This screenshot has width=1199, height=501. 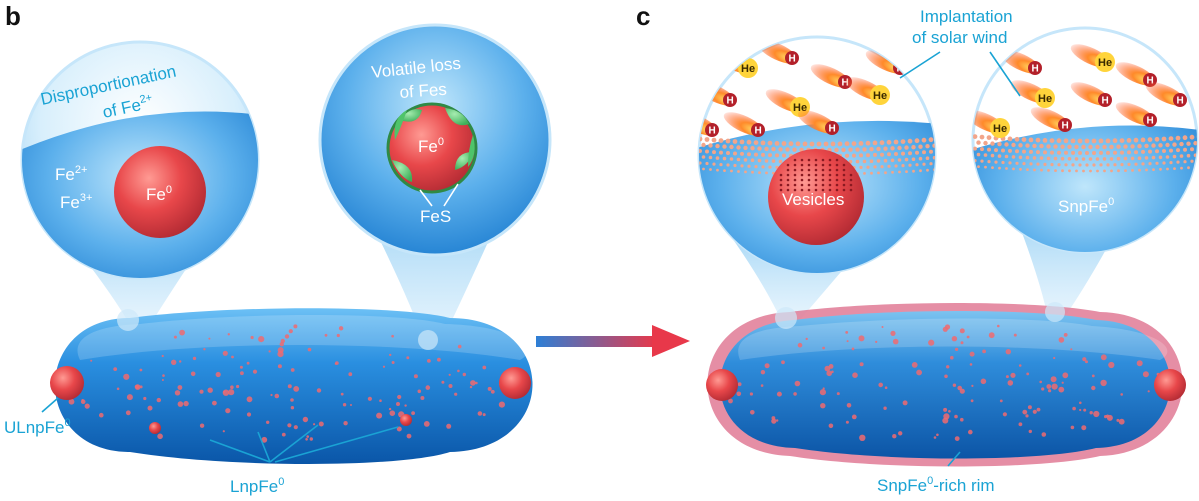 I want to click on hydrogen-ion-icon: H, so click(x=1166, y=94).